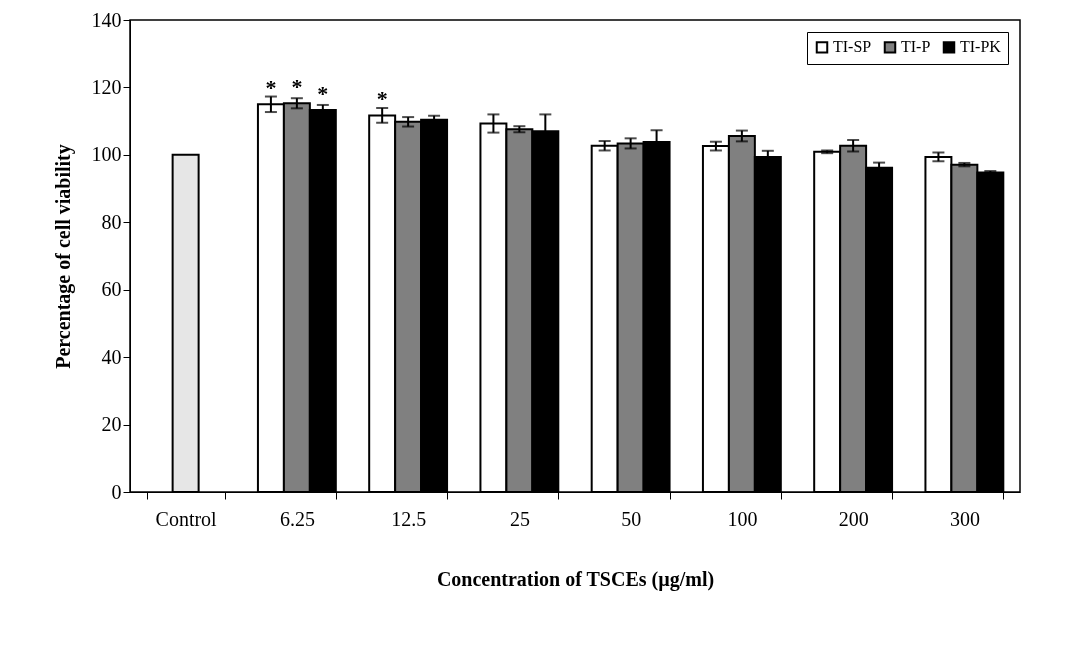 The width and height of the screenshot is (1065, 669). What do you see at coordinates (981, 47) in the screenshot?
I see `legend-label: TI-PK` at bounding box center [981, 47].